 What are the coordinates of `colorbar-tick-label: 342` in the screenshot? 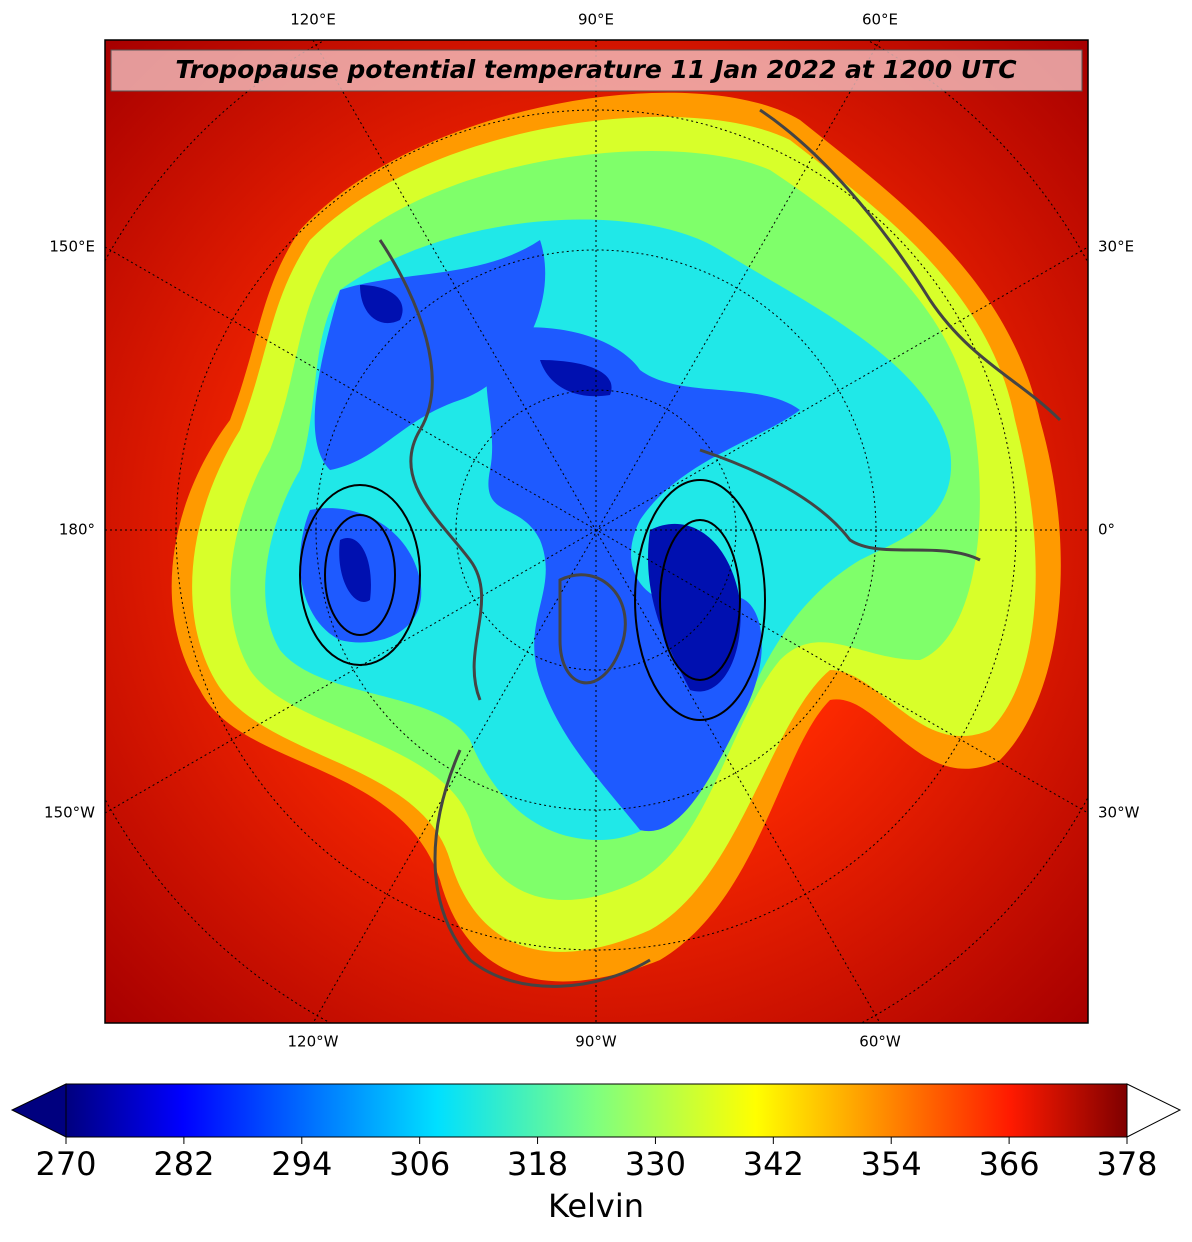 It's located at (773, 1164).